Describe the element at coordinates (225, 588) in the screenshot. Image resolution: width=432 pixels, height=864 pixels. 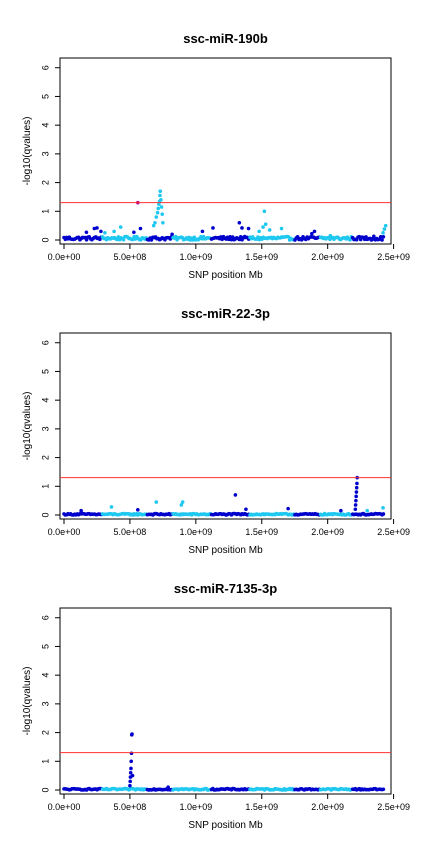
I see `chart-title: ssc-miR-7135-3p` at that location.